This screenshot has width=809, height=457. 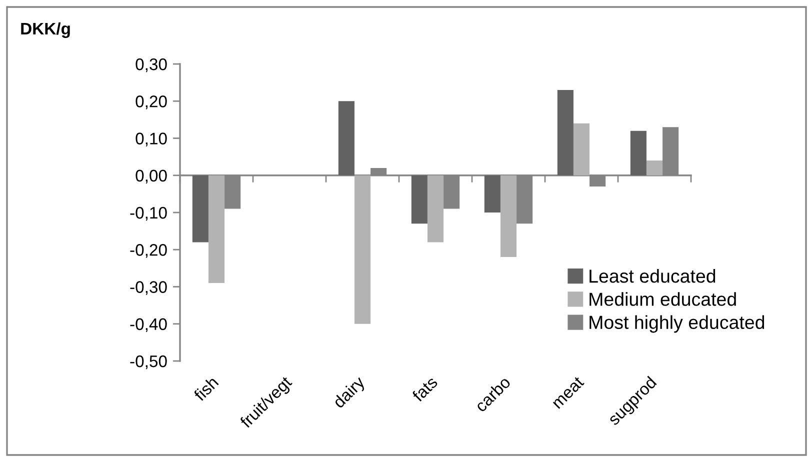 What do you see at coordinates (148, 288) in the screenshot?
I see `y-tick-label: -0,30` at bounding box center [148, 288].